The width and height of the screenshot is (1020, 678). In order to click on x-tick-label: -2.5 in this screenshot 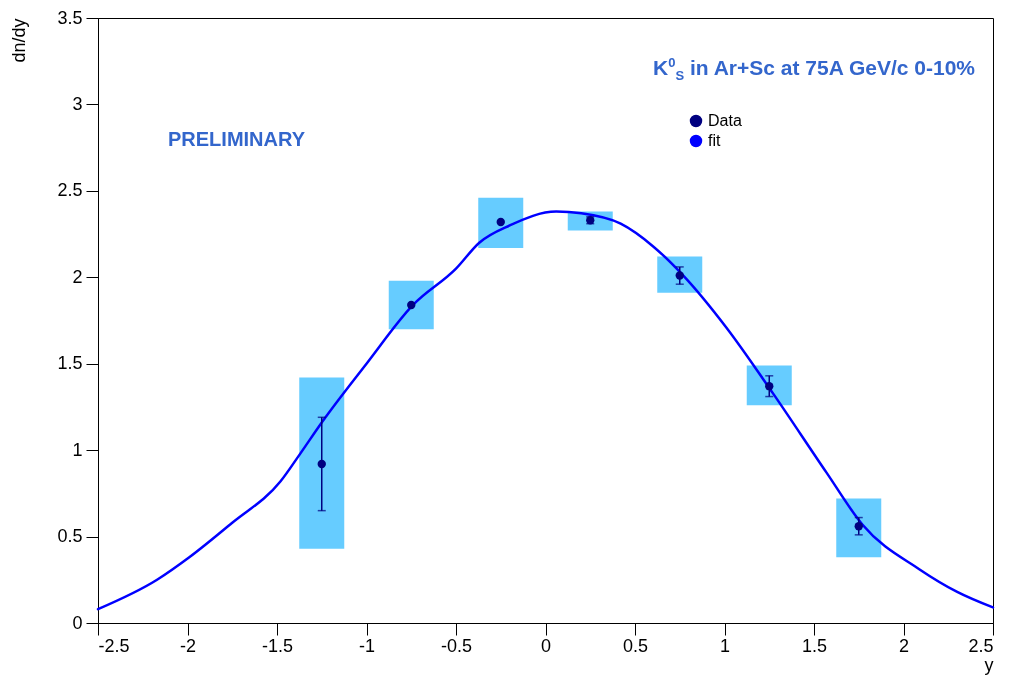, I will do `click(114, 645)`.